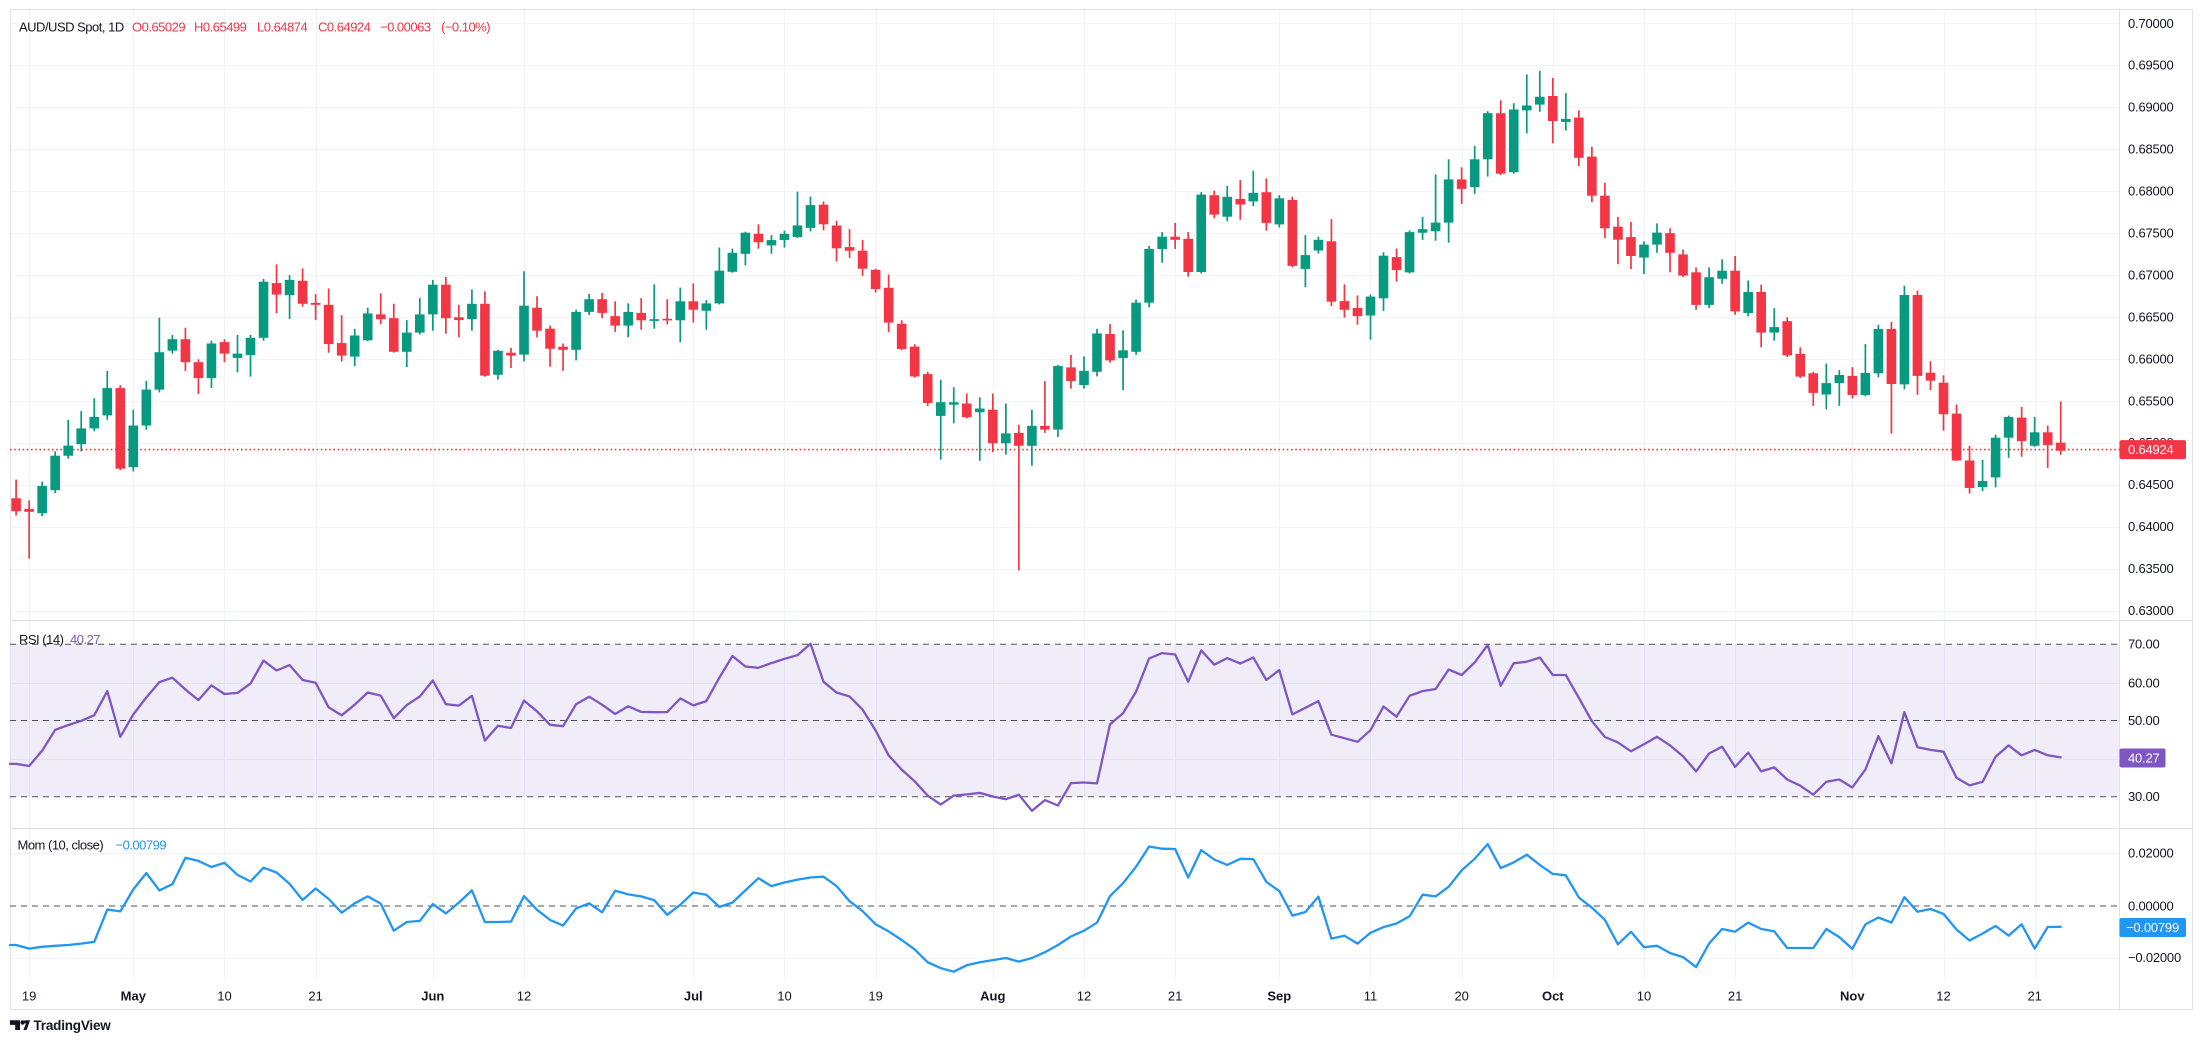 This screenshot has width=2203, height=1043. Describe the element at coordinates (2154, 957) in the screenshot. I see `svg-text: −0.02000` at that location.